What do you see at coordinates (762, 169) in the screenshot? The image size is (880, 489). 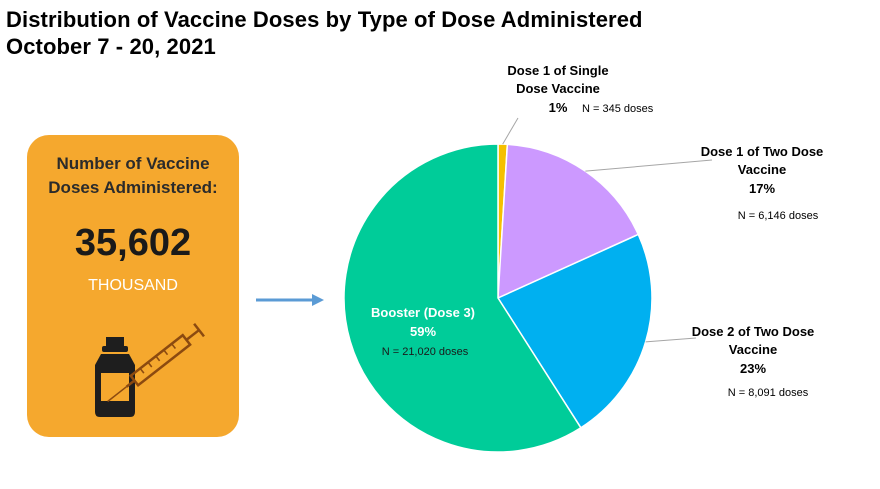 I see `dose1-label-line-2: Vaccine` at bounding box center [762, 169].